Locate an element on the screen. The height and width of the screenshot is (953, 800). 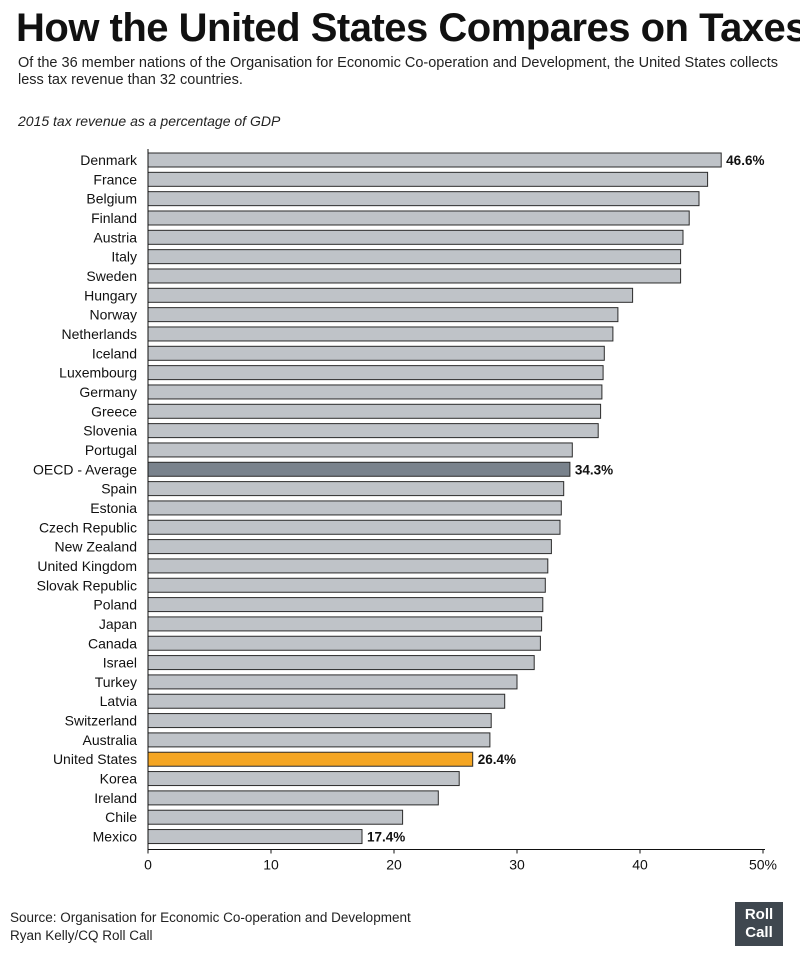
value-label-oecd-average: 34.3% is located at coordinates (594, 469).